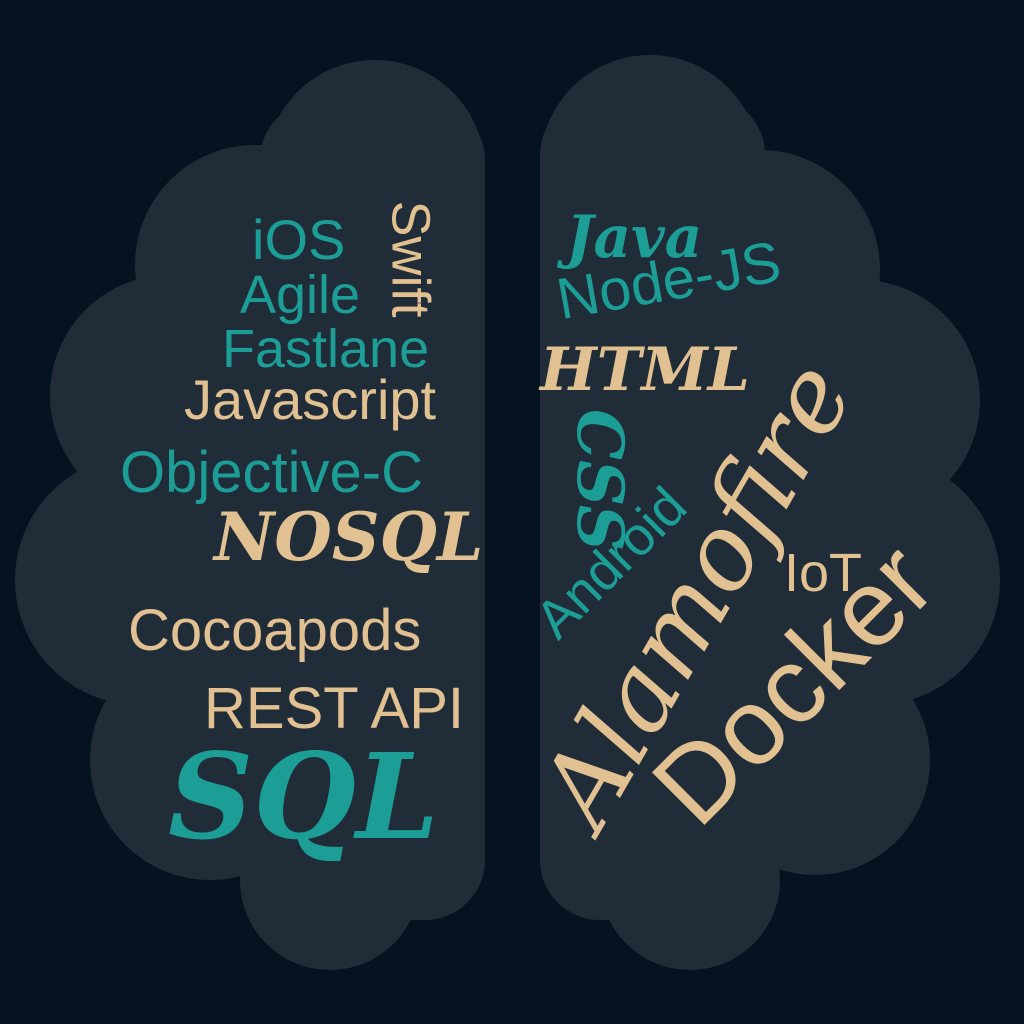  What do you see at coordinates (310, 399) in the screenshot?
I see `word-javascript: Javascript` at bounding box center [310, 399].